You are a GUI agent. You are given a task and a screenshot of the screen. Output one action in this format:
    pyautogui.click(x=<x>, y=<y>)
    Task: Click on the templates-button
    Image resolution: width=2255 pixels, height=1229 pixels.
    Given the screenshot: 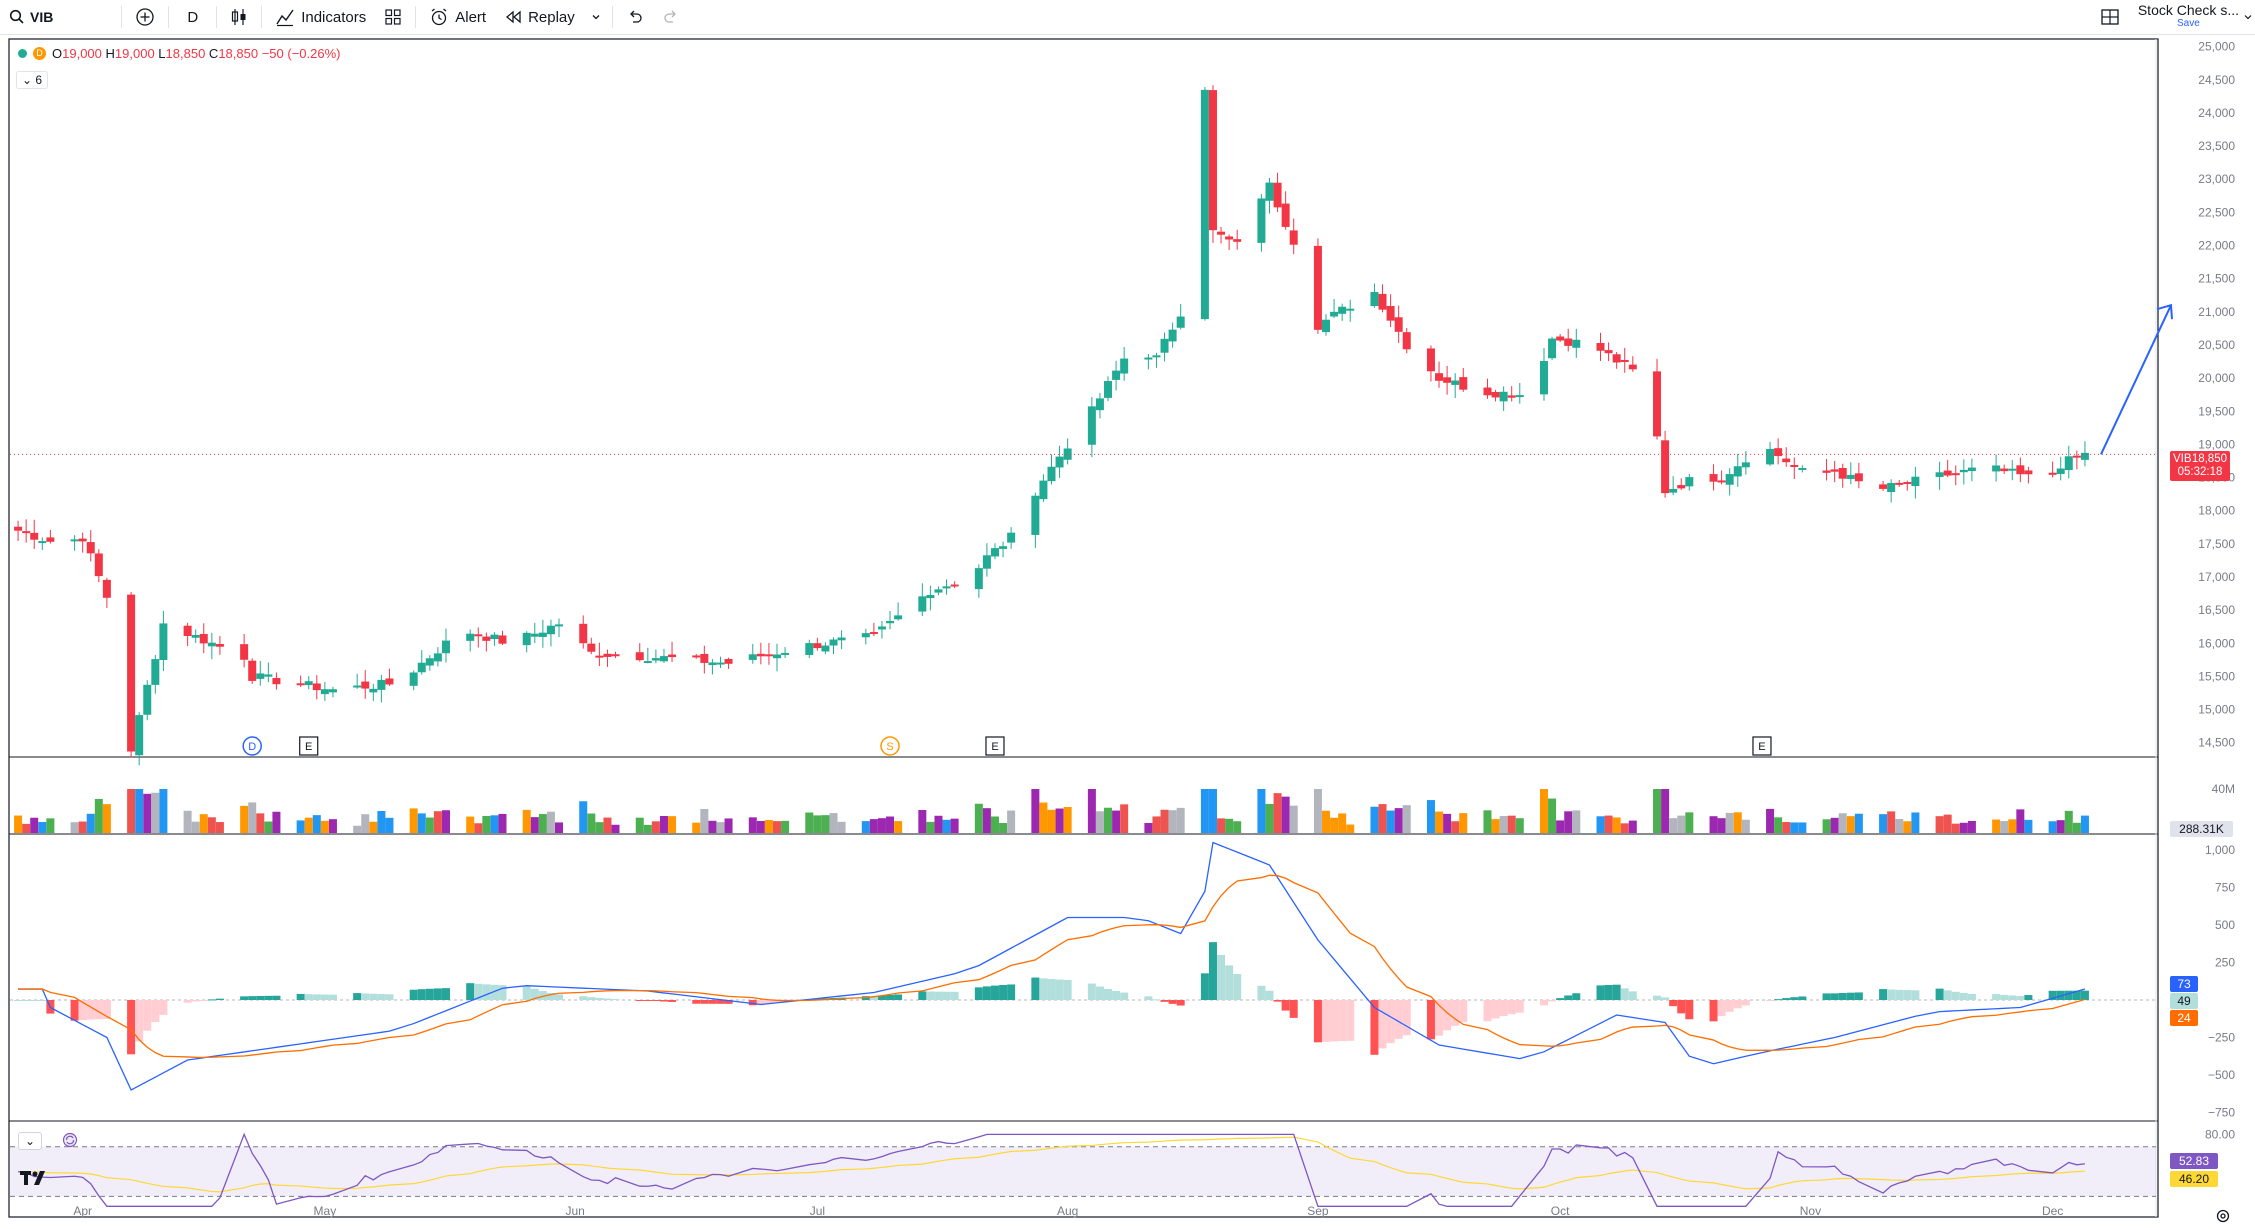 What is the action you would take?
    pyautogui.click(x=393, y=17)
    